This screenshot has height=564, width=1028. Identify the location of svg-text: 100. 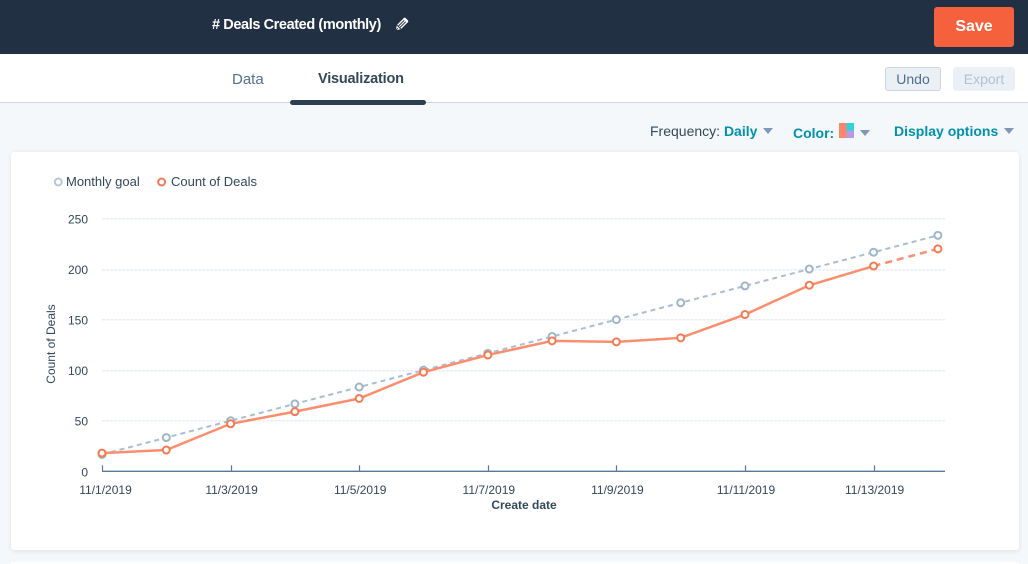
(78, 371).